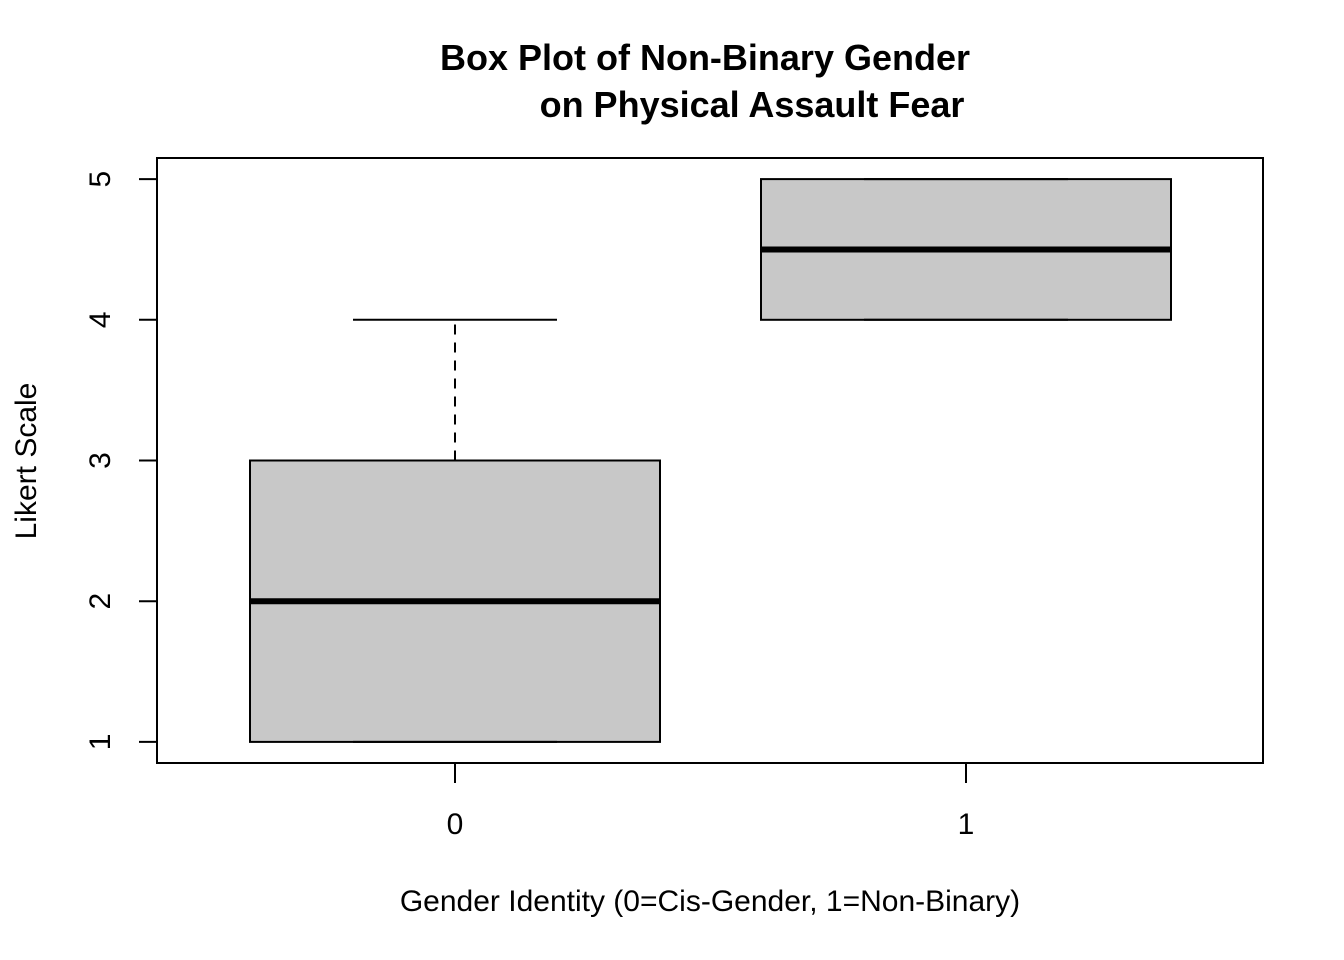 The image size is (1344, 960). I want to click on x-tick-label-1: 1, so click(966, 824).